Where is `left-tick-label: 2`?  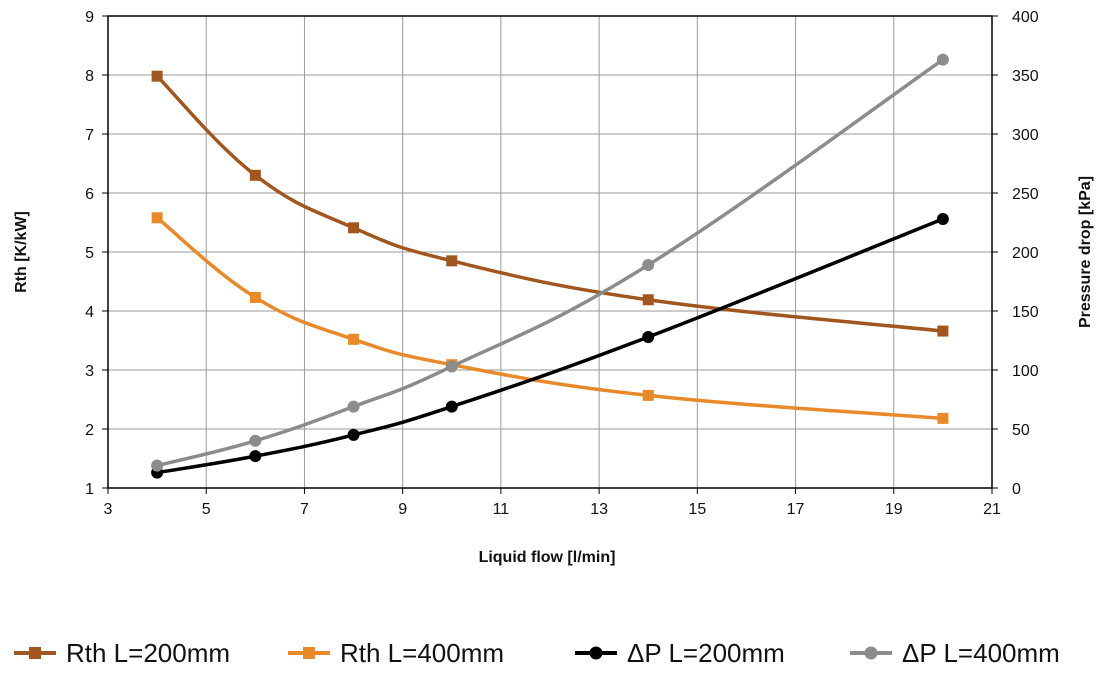
left-tick-label: 2 is located at coordinates (89, 430).